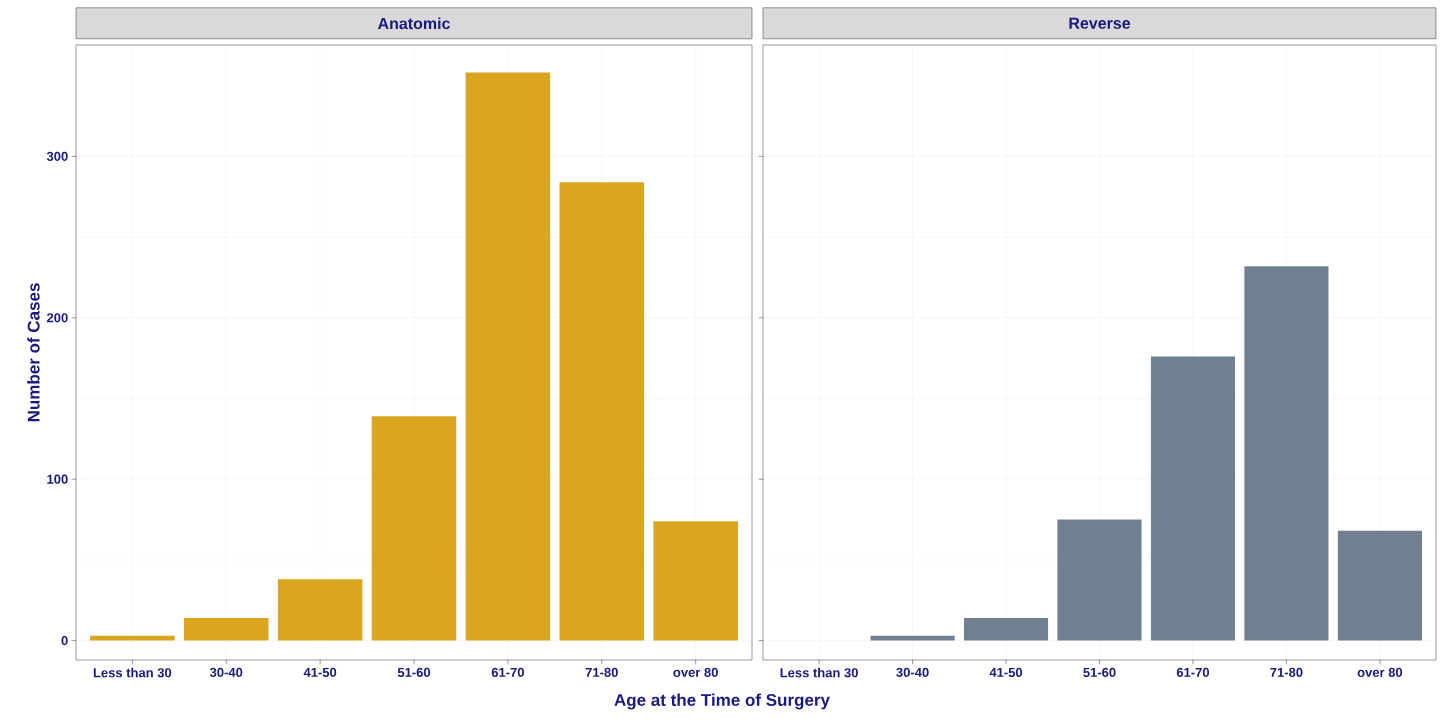  Describe the element at coordinates (57, 479) in the screenshot. I see `y-tick-label: 100` at that location.